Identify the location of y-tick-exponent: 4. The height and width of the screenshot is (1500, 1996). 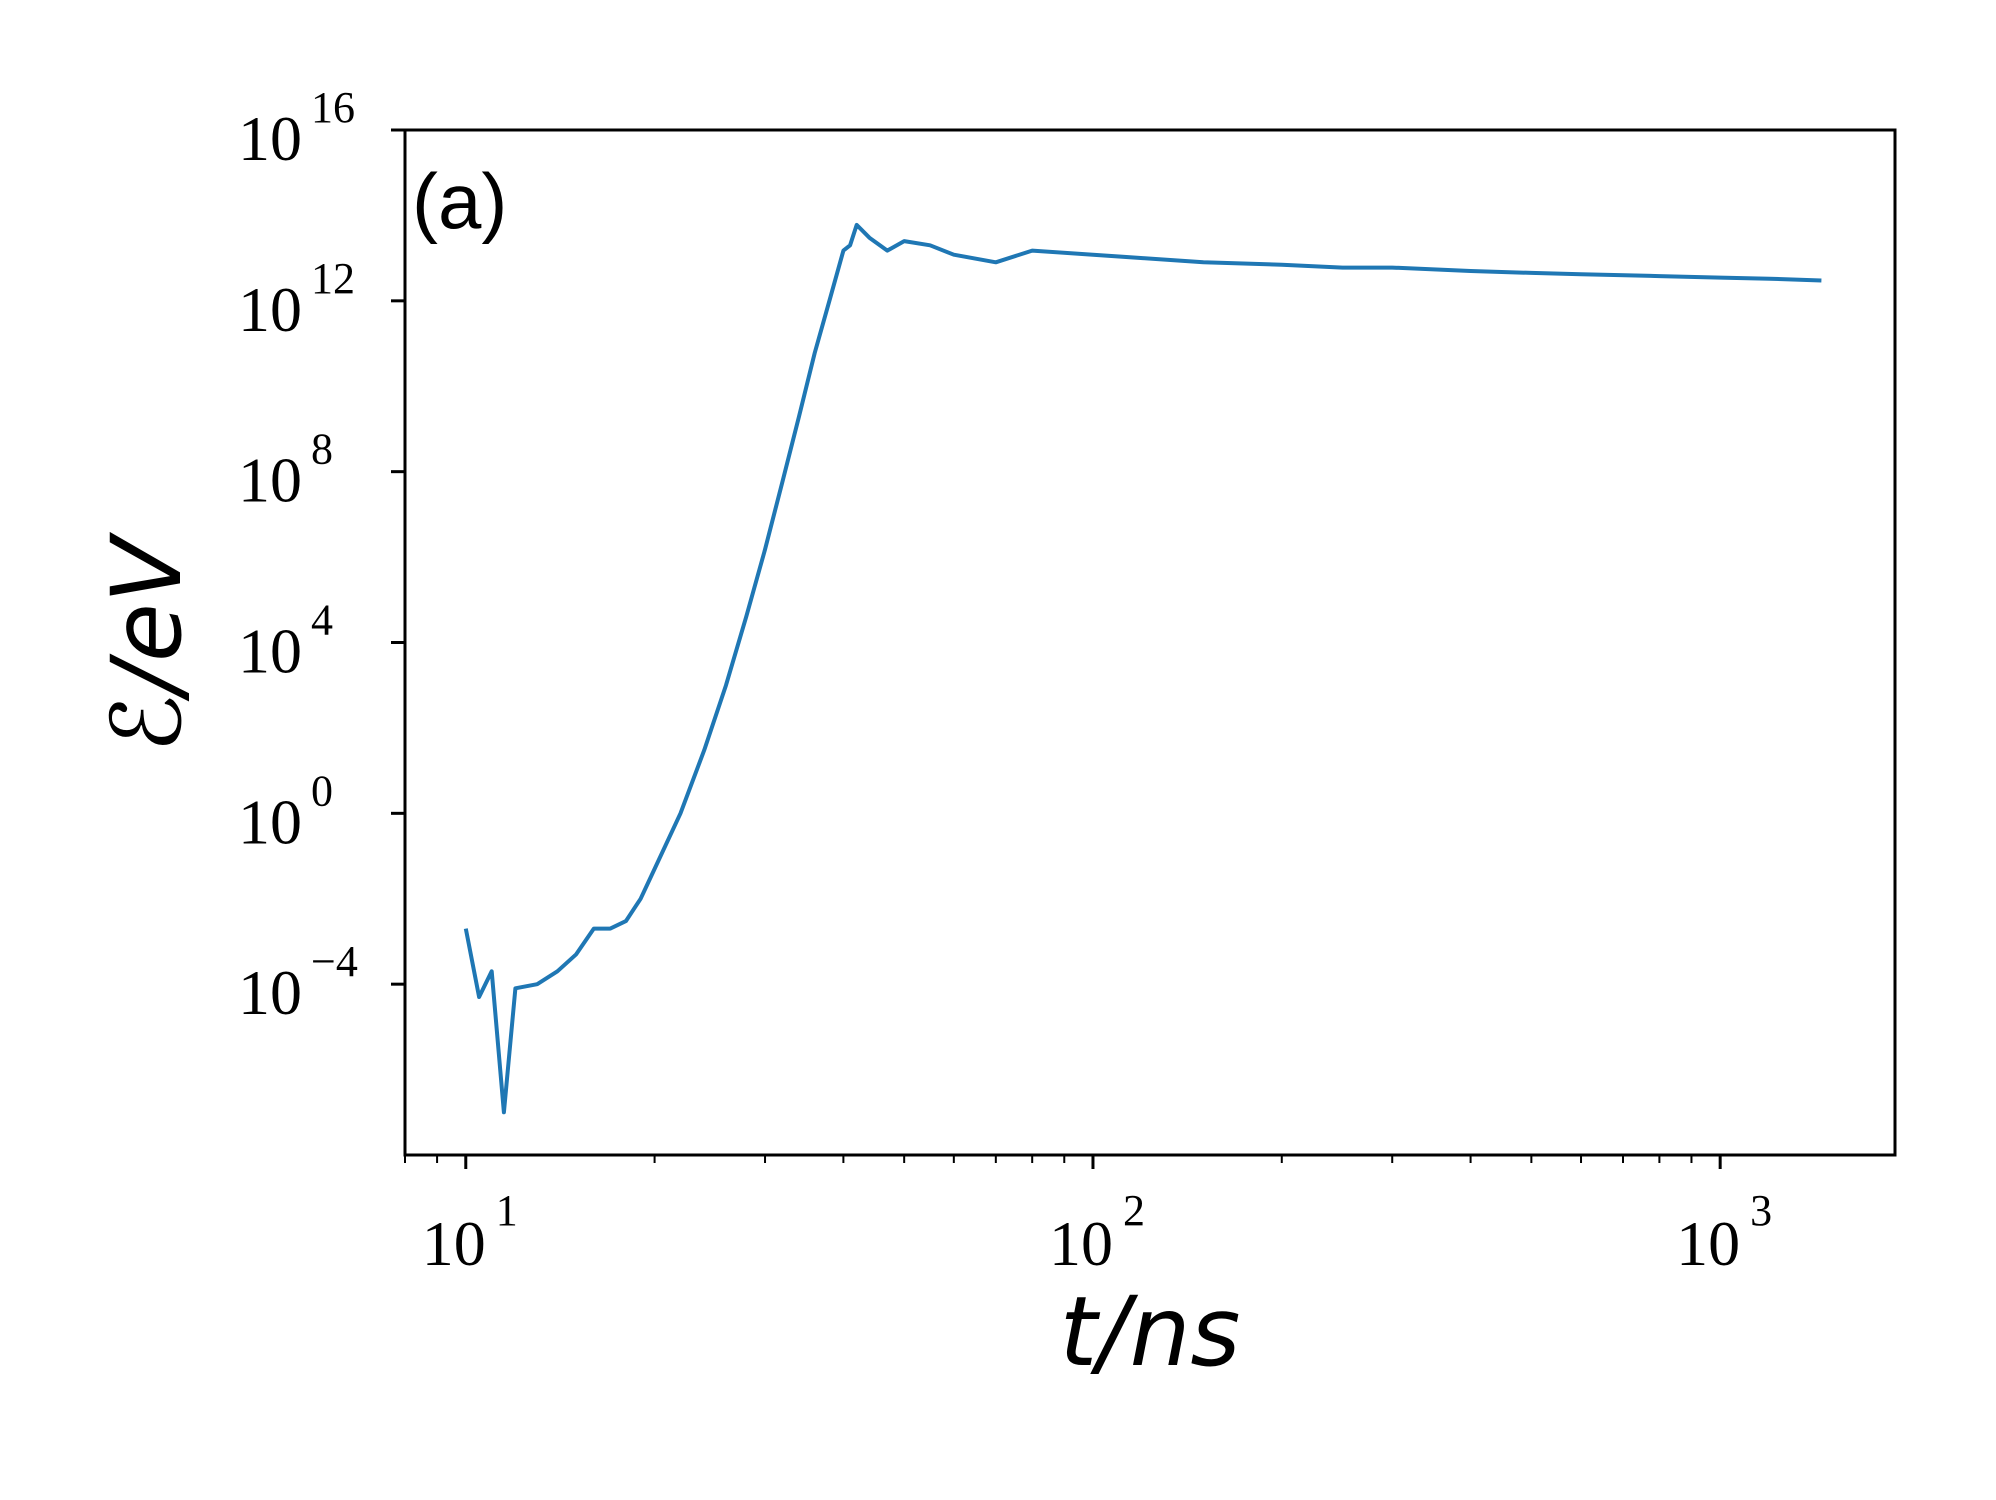
(322, 620).